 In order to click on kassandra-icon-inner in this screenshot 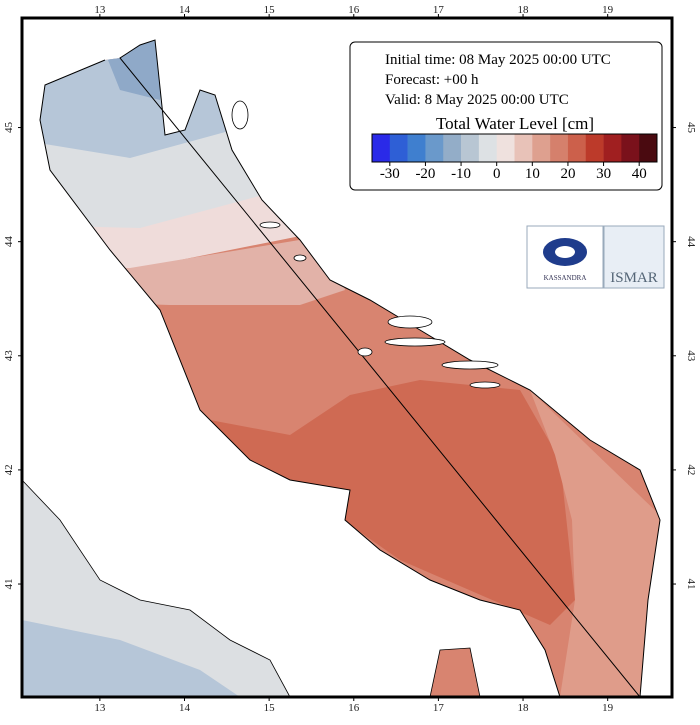, I will do `click(565, 252)`.